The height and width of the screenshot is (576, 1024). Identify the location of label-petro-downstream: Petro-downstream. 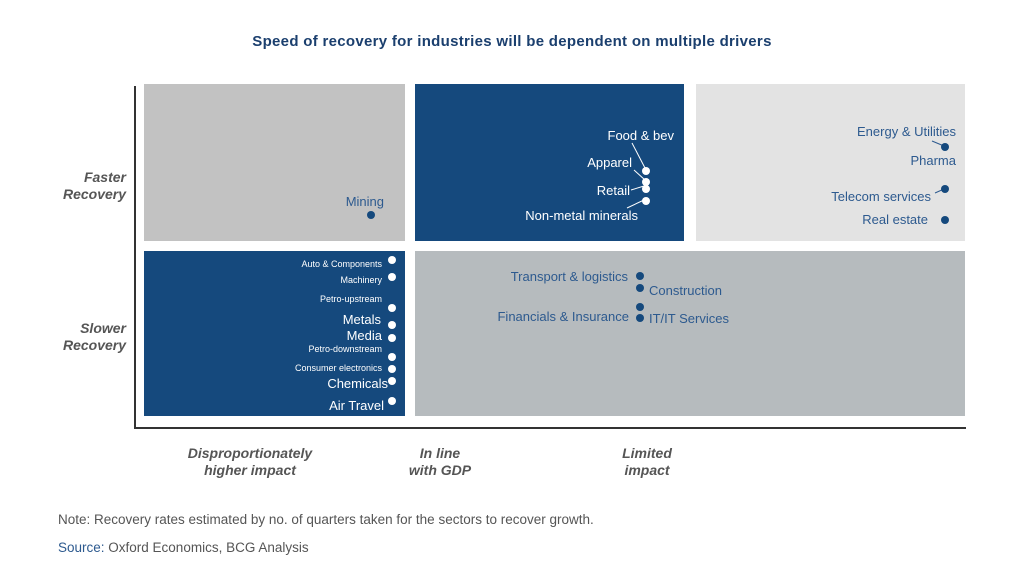
(345, 349).